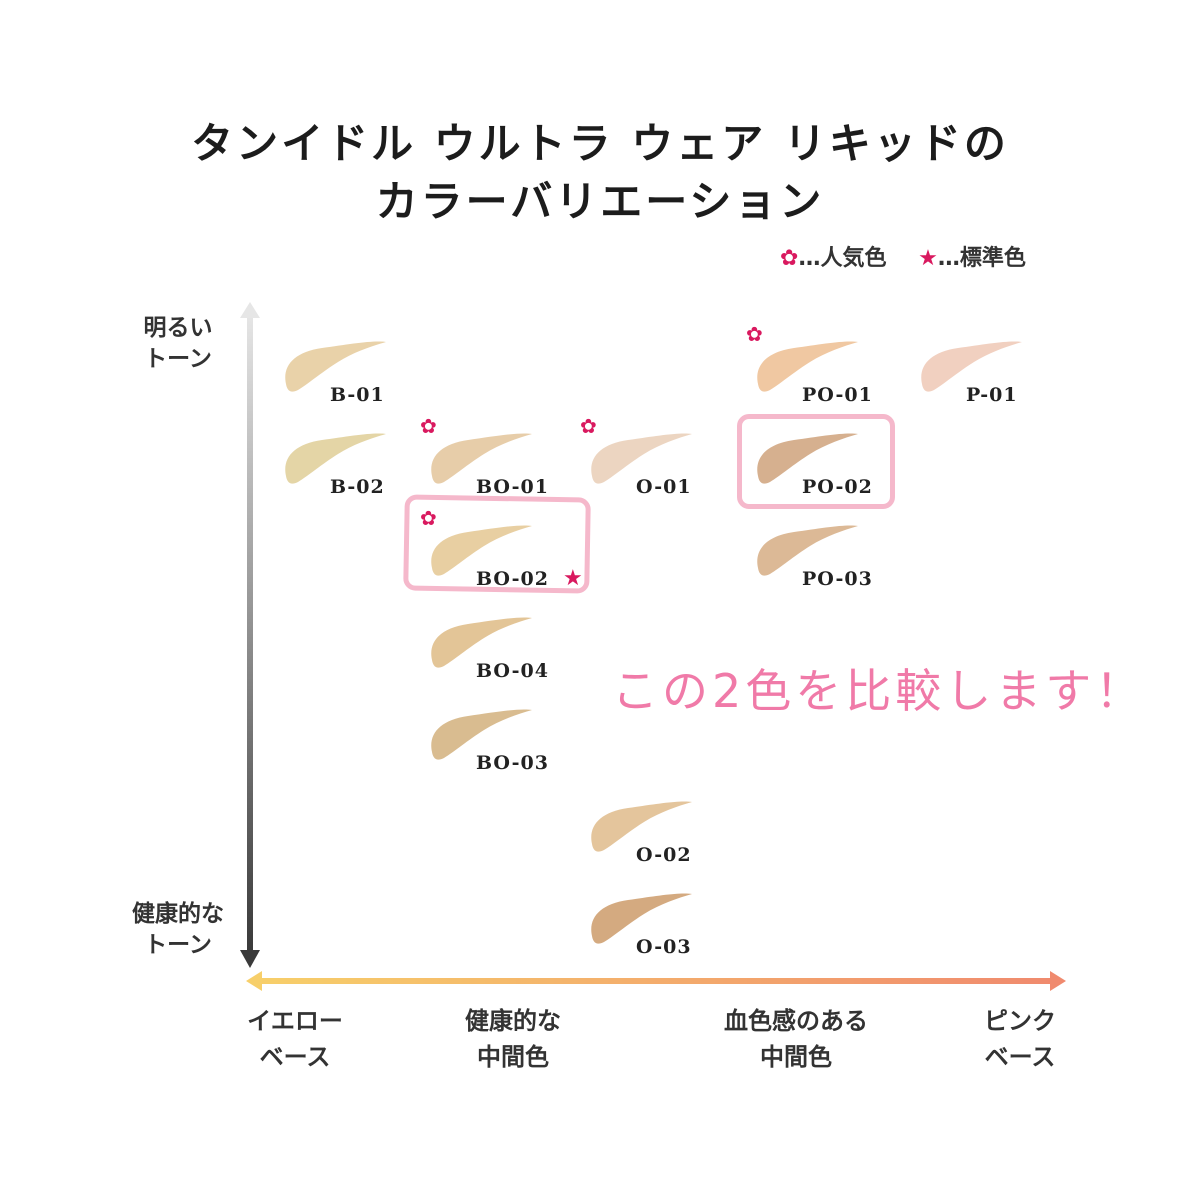 The width and height of the screenshot is (1200, 1189). What do you see at coordinates (250, 635) in the screenshot?
I see `y-axis-arrow` at bounding box center [250, 635].